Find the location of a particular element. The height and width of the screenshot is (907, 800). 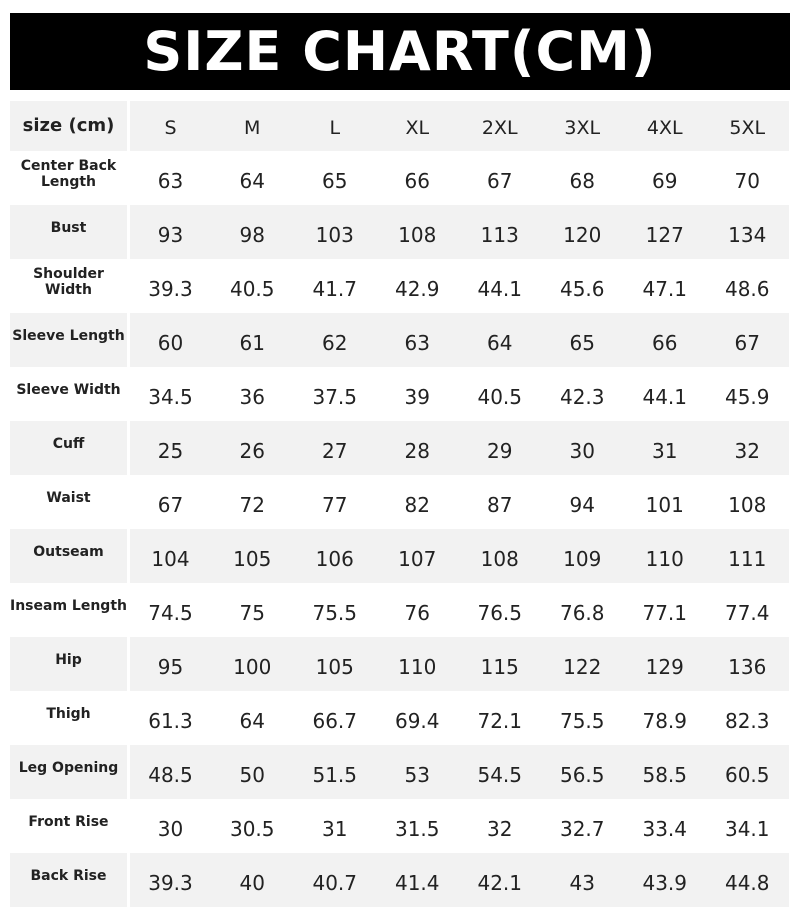

cell-value: 62 is located at coordinates (334, 340).